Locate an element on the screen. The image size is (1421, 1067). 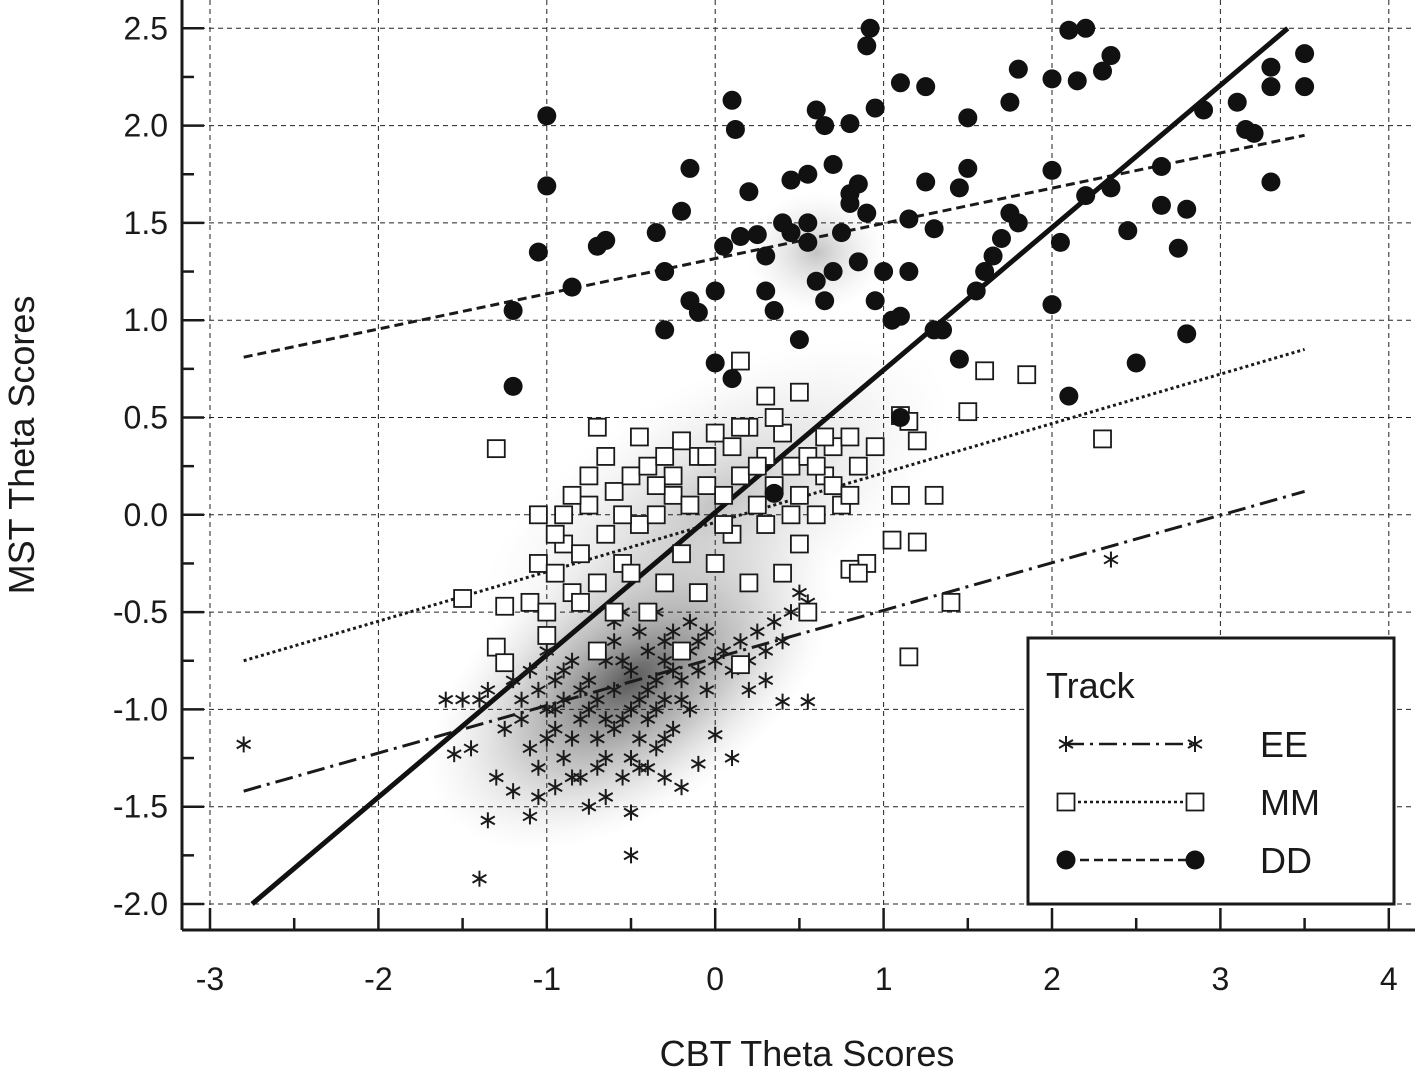
y-tick-label: -0.5 is located at coordinates (140, 612).